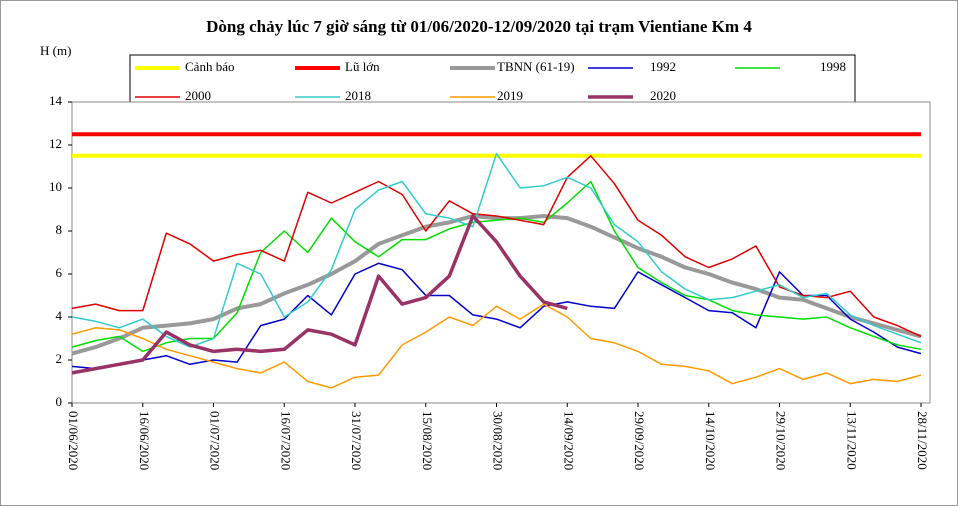 The height and width of the screenshot is (506, 958). Describe the element at coordinates (285, 440) in the screenshot. I see `x-tick-label: 16/07/2020` at that location.